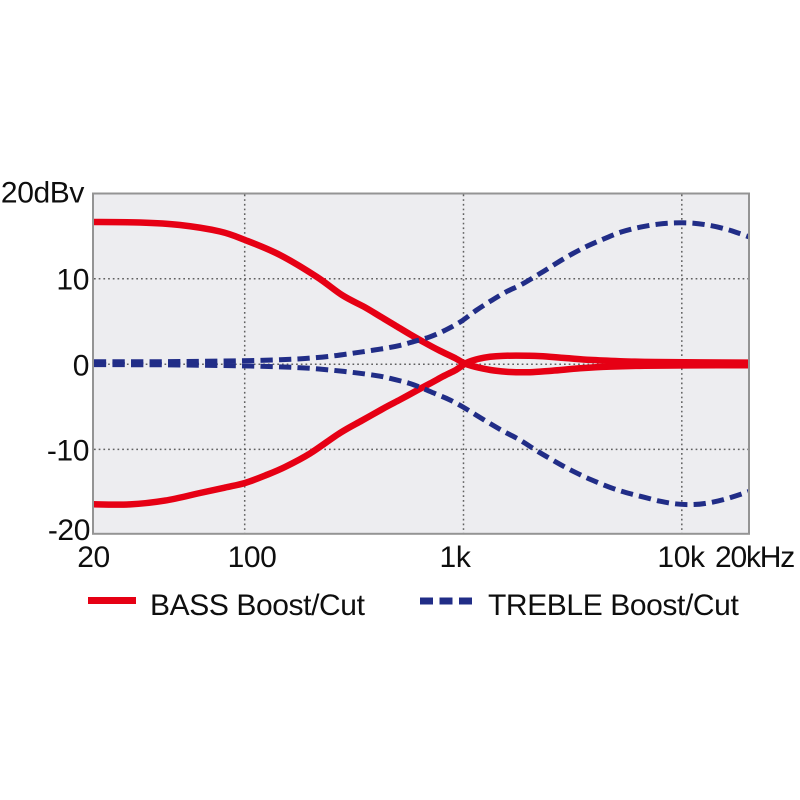 The height and width of the screenshot is (800, 800). I want to click on svg-text: 10k, so click(681, 557).